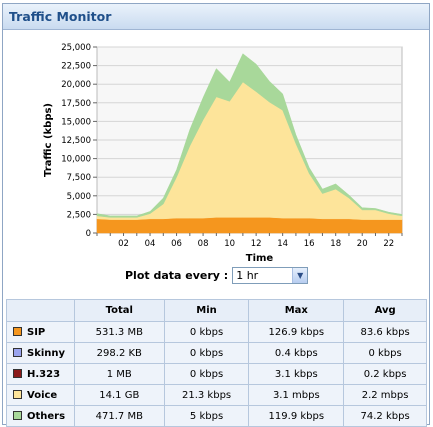 The width and height of the screenshot is (433, 427). What do you see at coordinates (388, 244) in the screenshot?
I see `x-tick-label: 22` at bounding box center [388, 244].